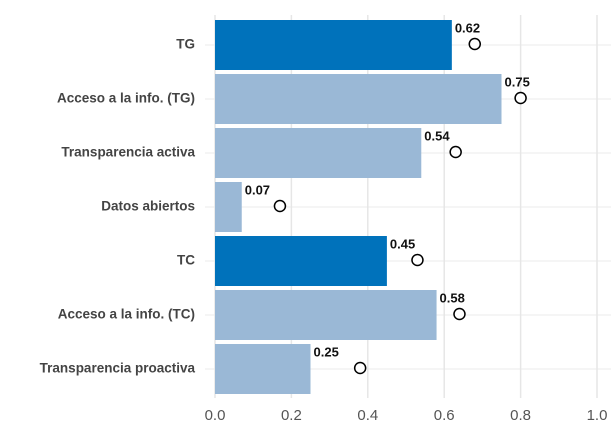  I want to click on x-tick-label: 0.8, so click(520, 415).